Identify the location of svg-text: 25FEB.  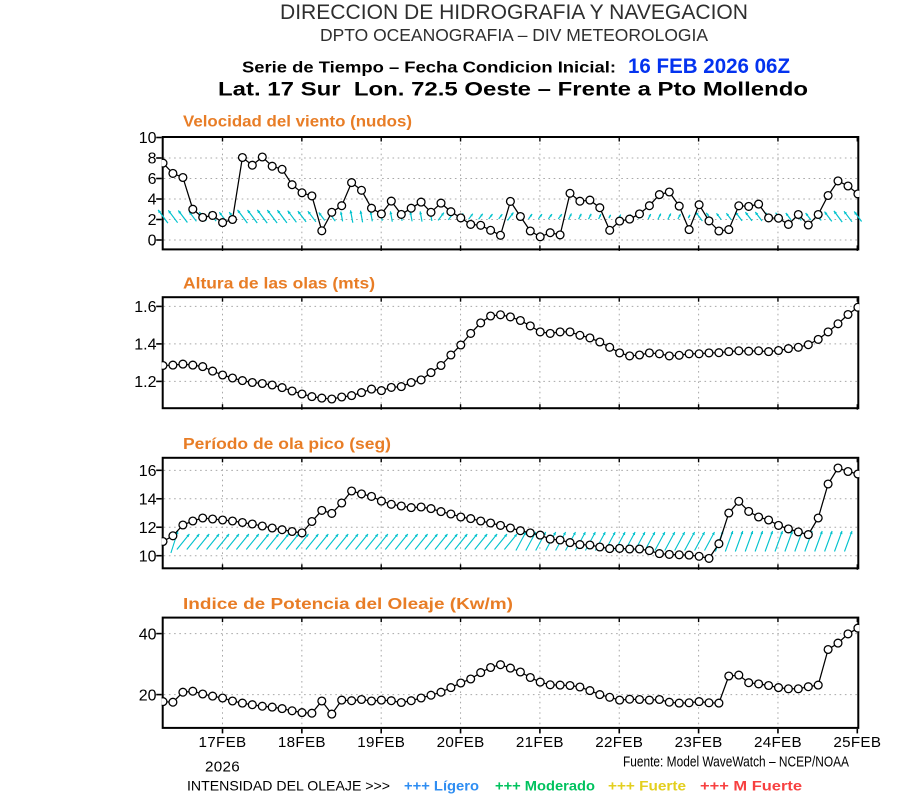
(857, 742).